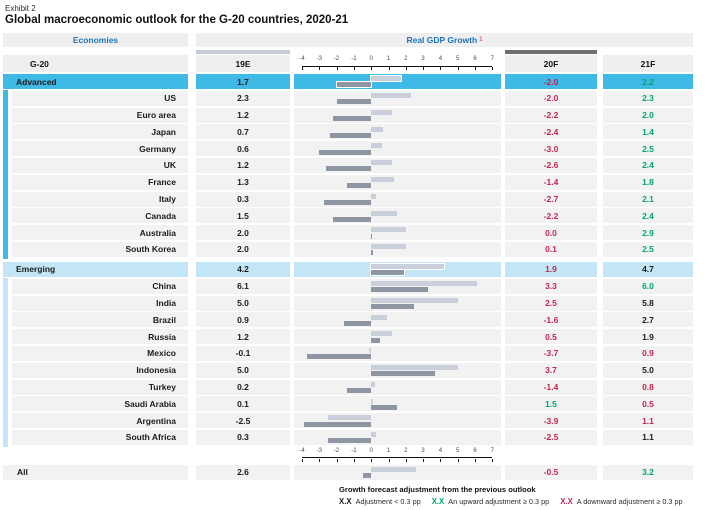 The width and height of the screenshot is (724, 510). Describe the element at coordinates (164, 286) in the screenshot. I see `row-label-text: China` at that location.